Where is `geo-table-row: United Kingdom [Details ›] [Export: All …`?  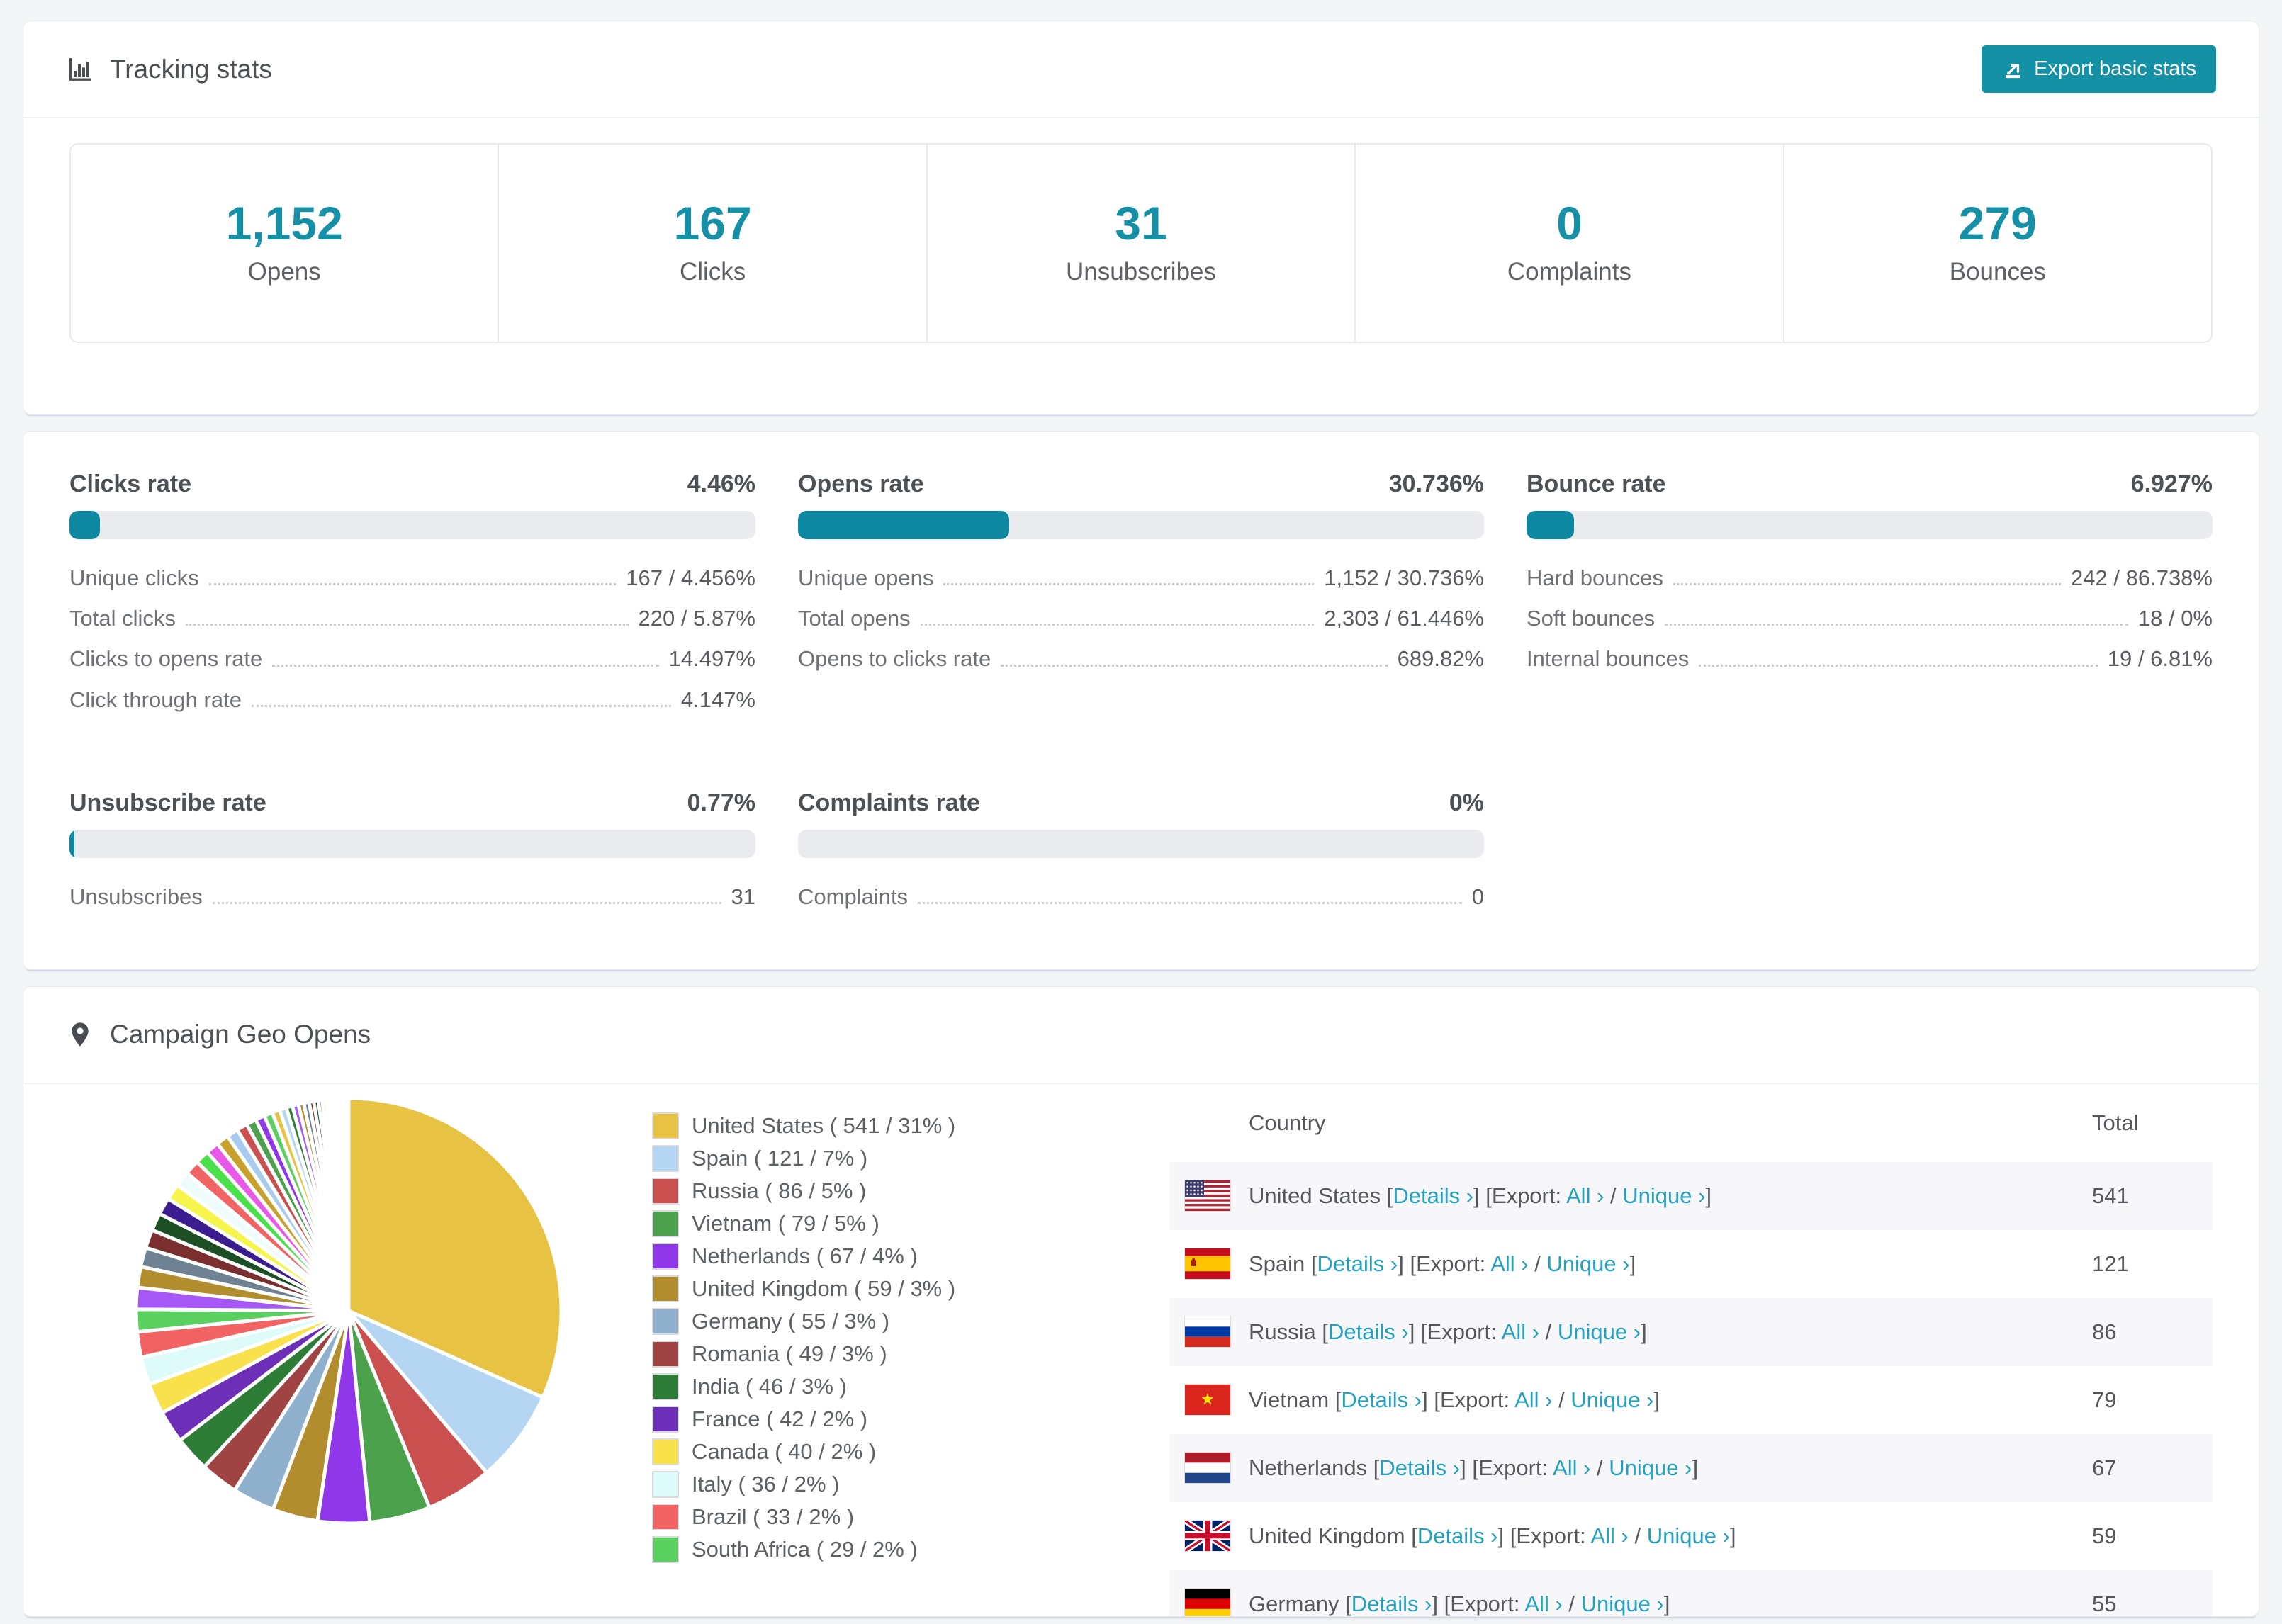 geo-table-row: United Kingdom [Details ›] [Export: All … is located at coordinates (1691, 1536).